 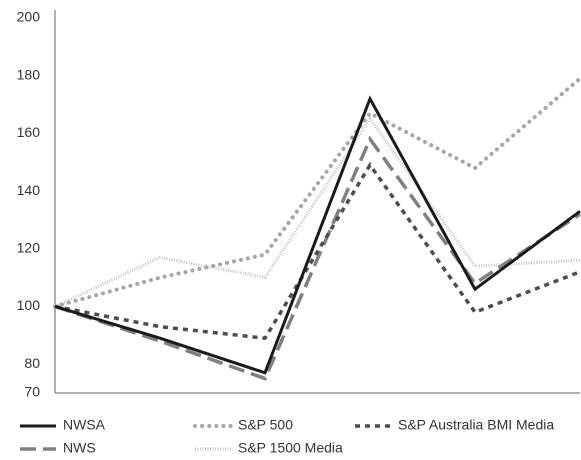 What do you see at coordinates (290, 448) in the screenshot?
I see `legend-label: S&P 1500 Media` at bounding box center [290, 448].